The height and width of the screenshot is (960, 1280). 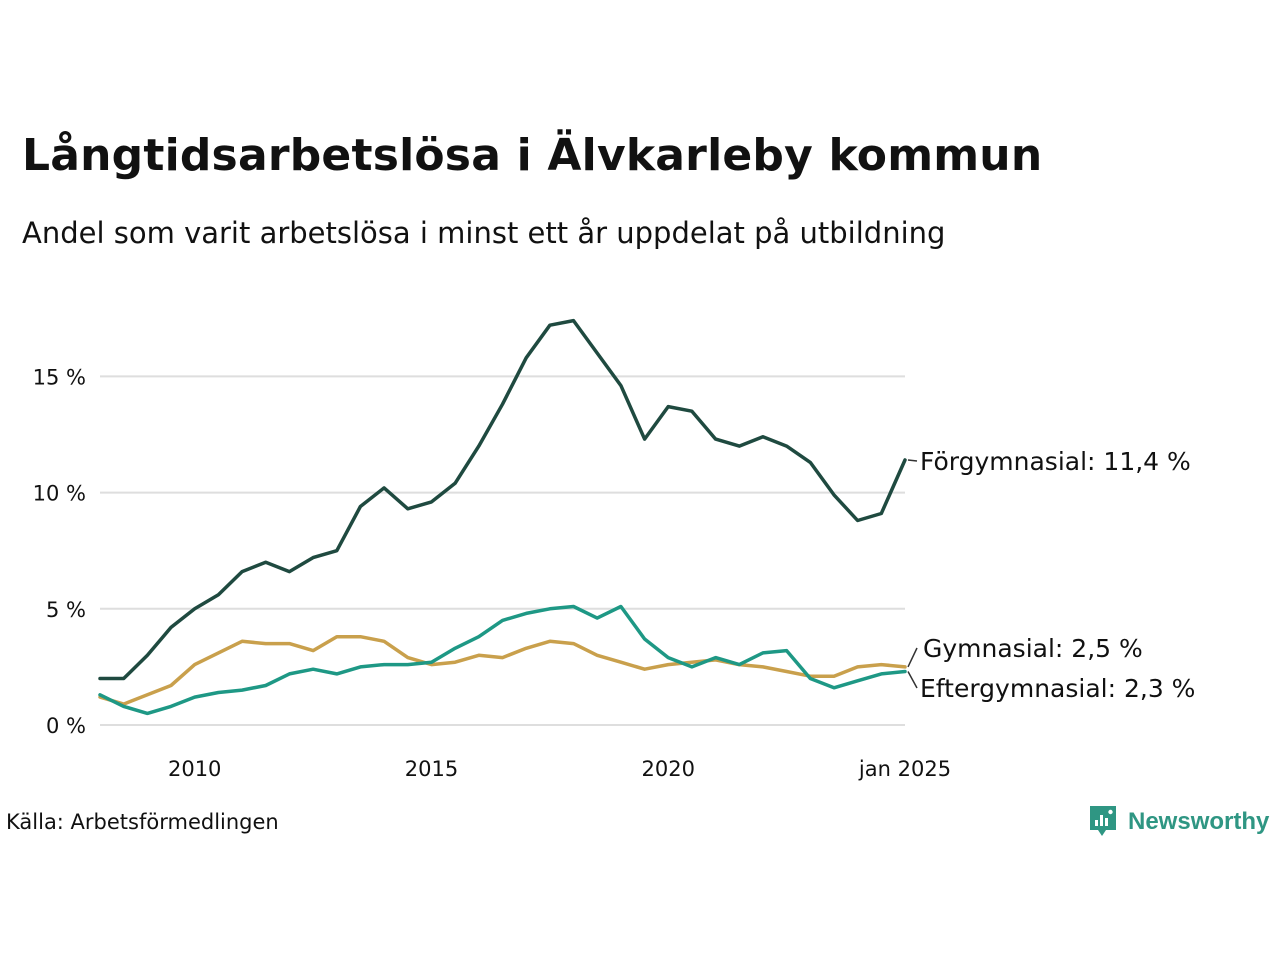 I want to click on x-tick-label: 2010, so click(x=194, y=769).